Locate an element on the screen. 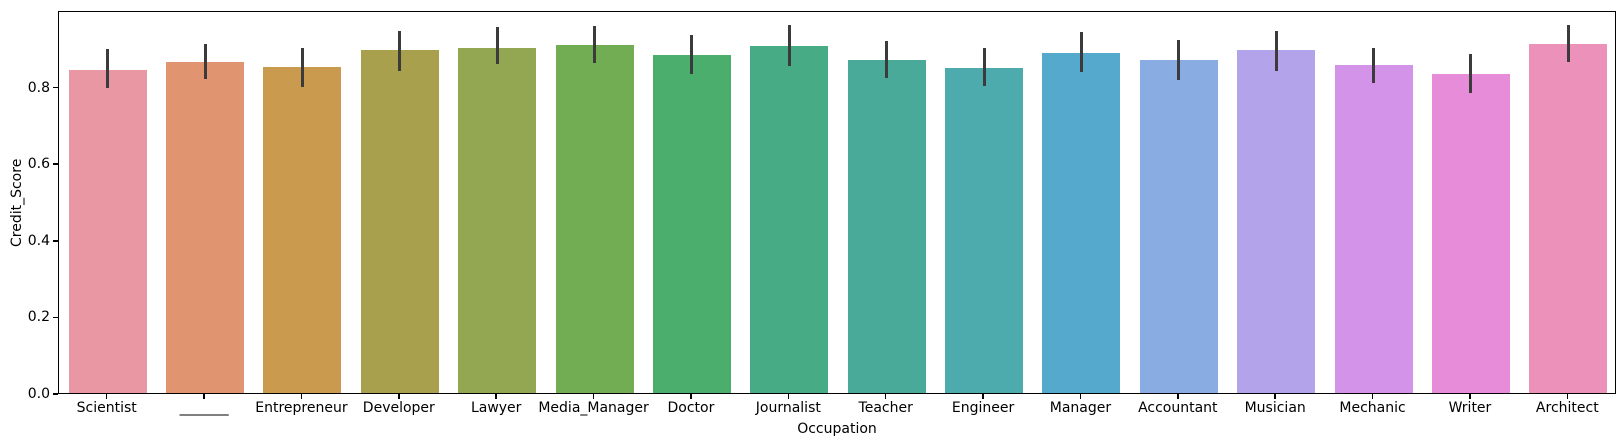 Image resolution: width=1621 pixels, height=448 pixels. bar-developer is located at coordinates (399, 221).